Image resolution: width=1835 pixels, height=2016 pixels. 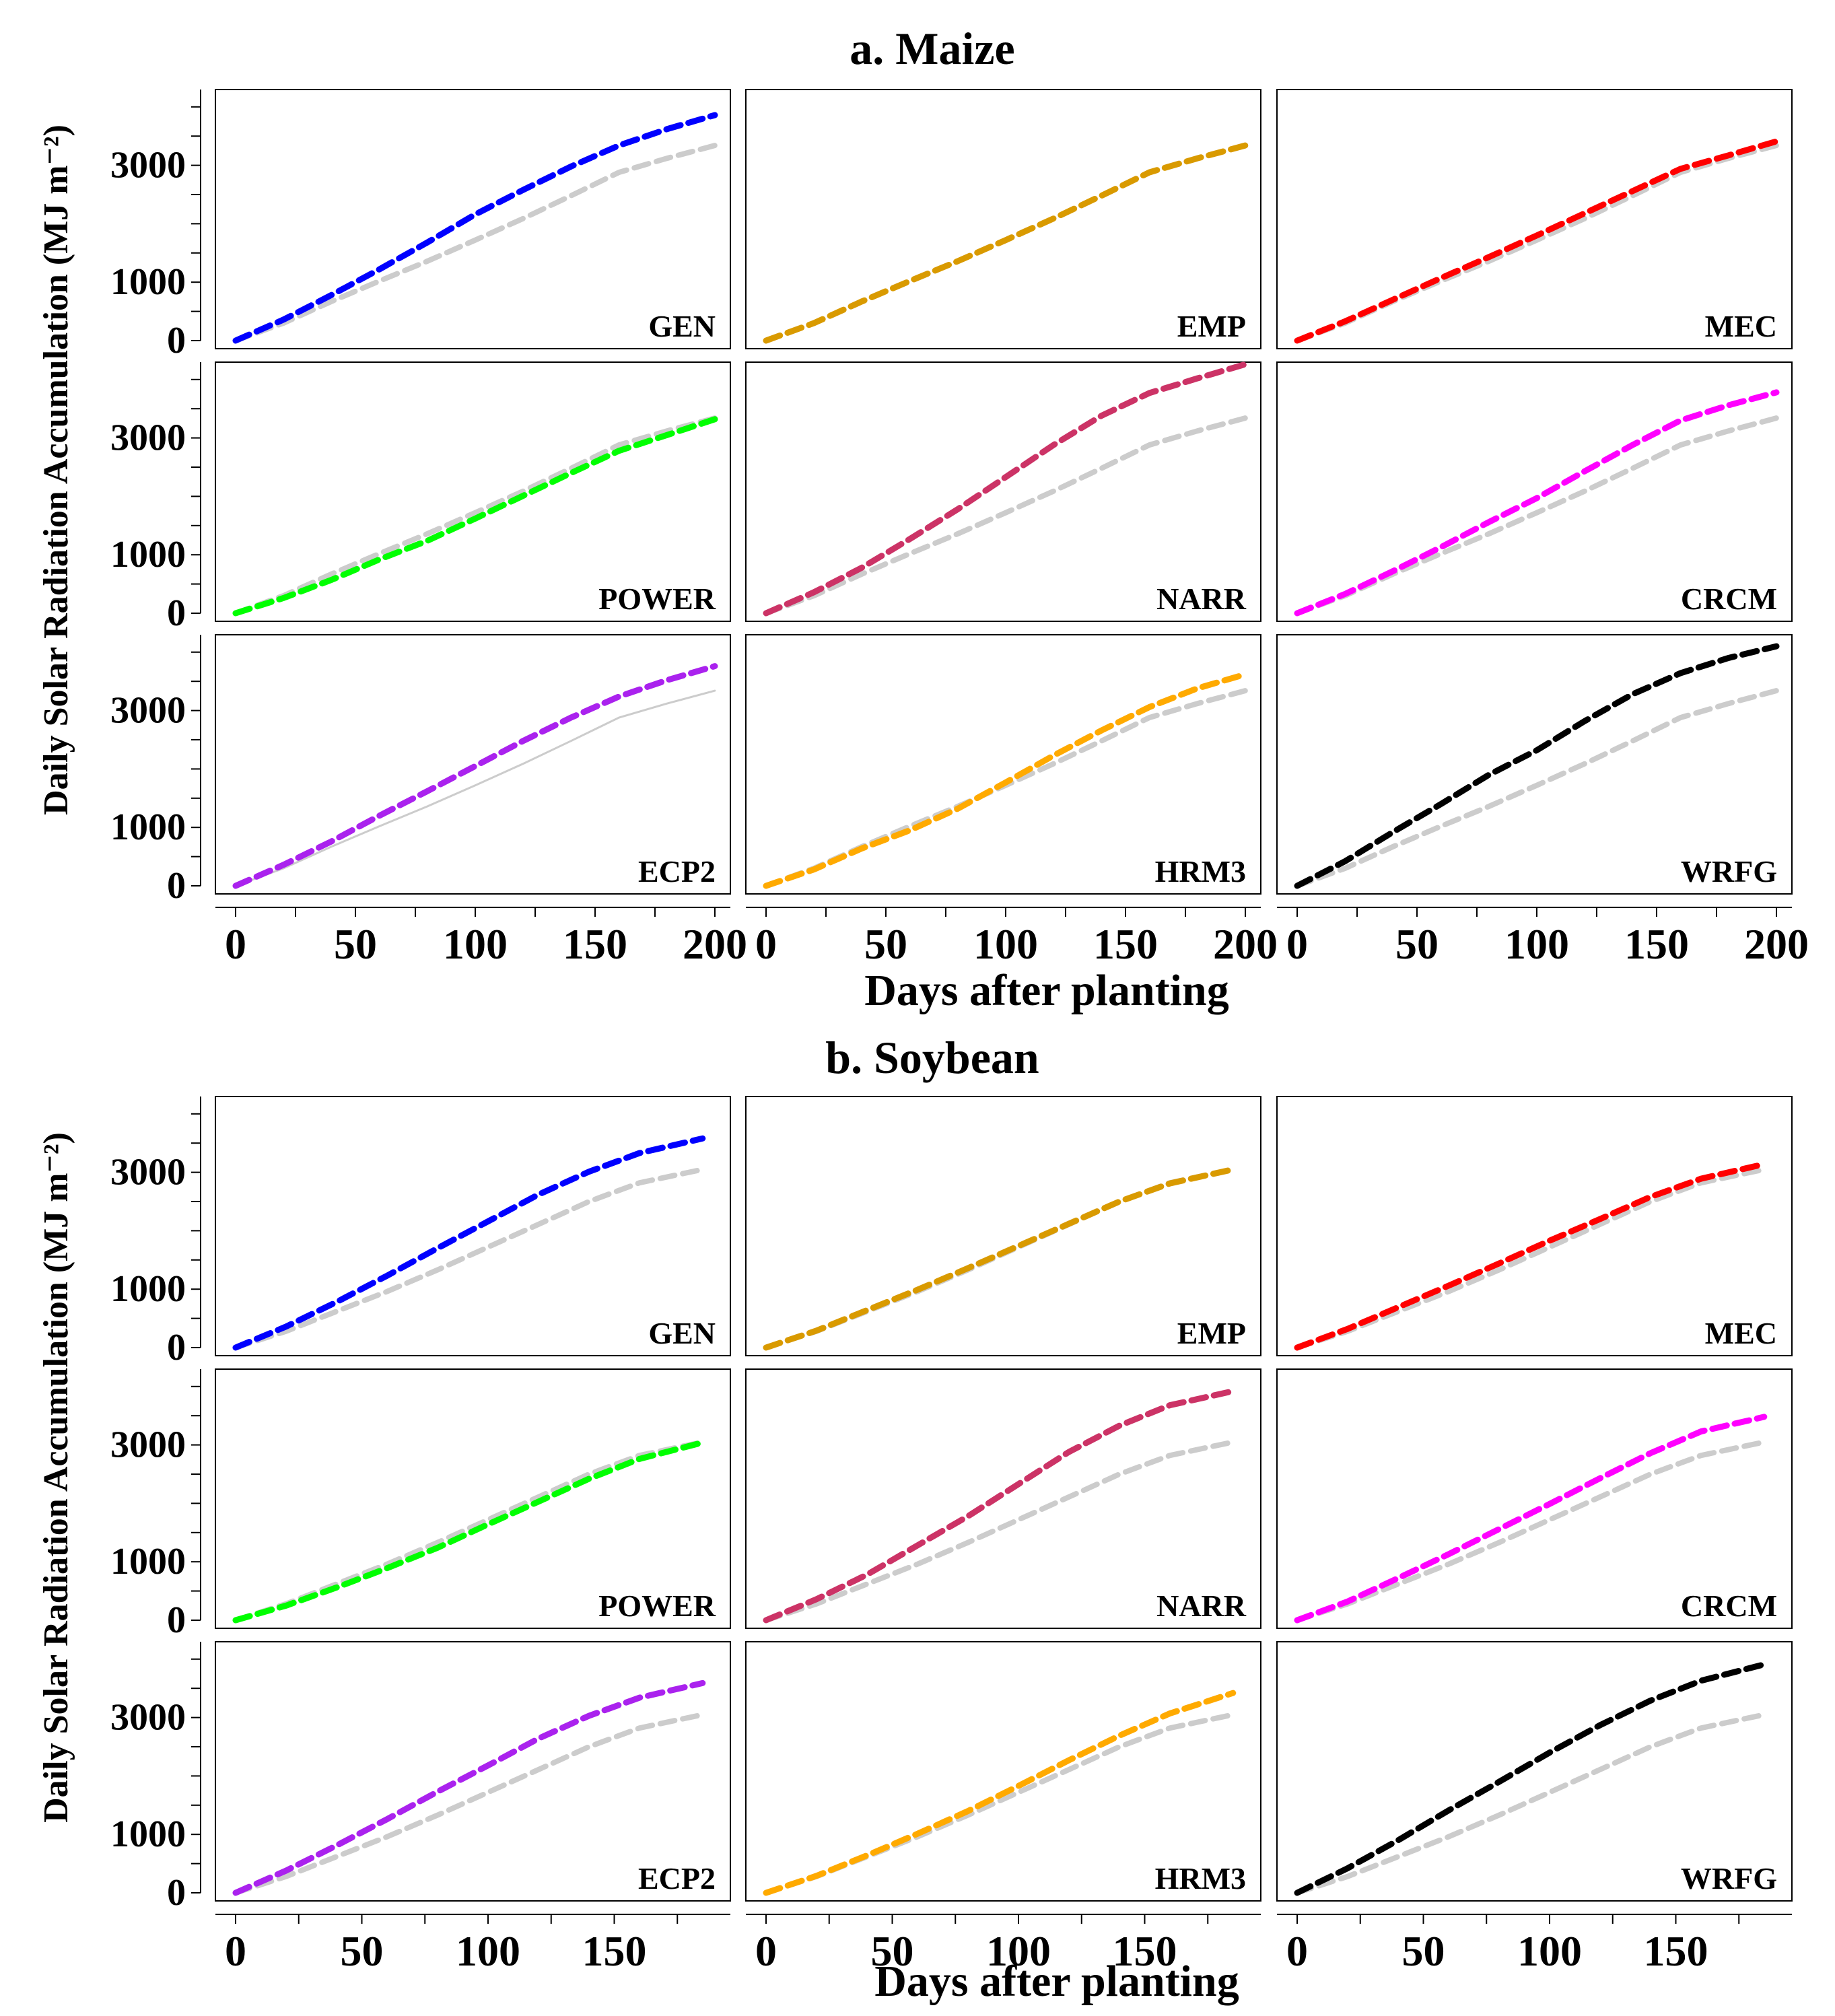 I want to click on series-line-crcm, so click(x=1531, y=1519).